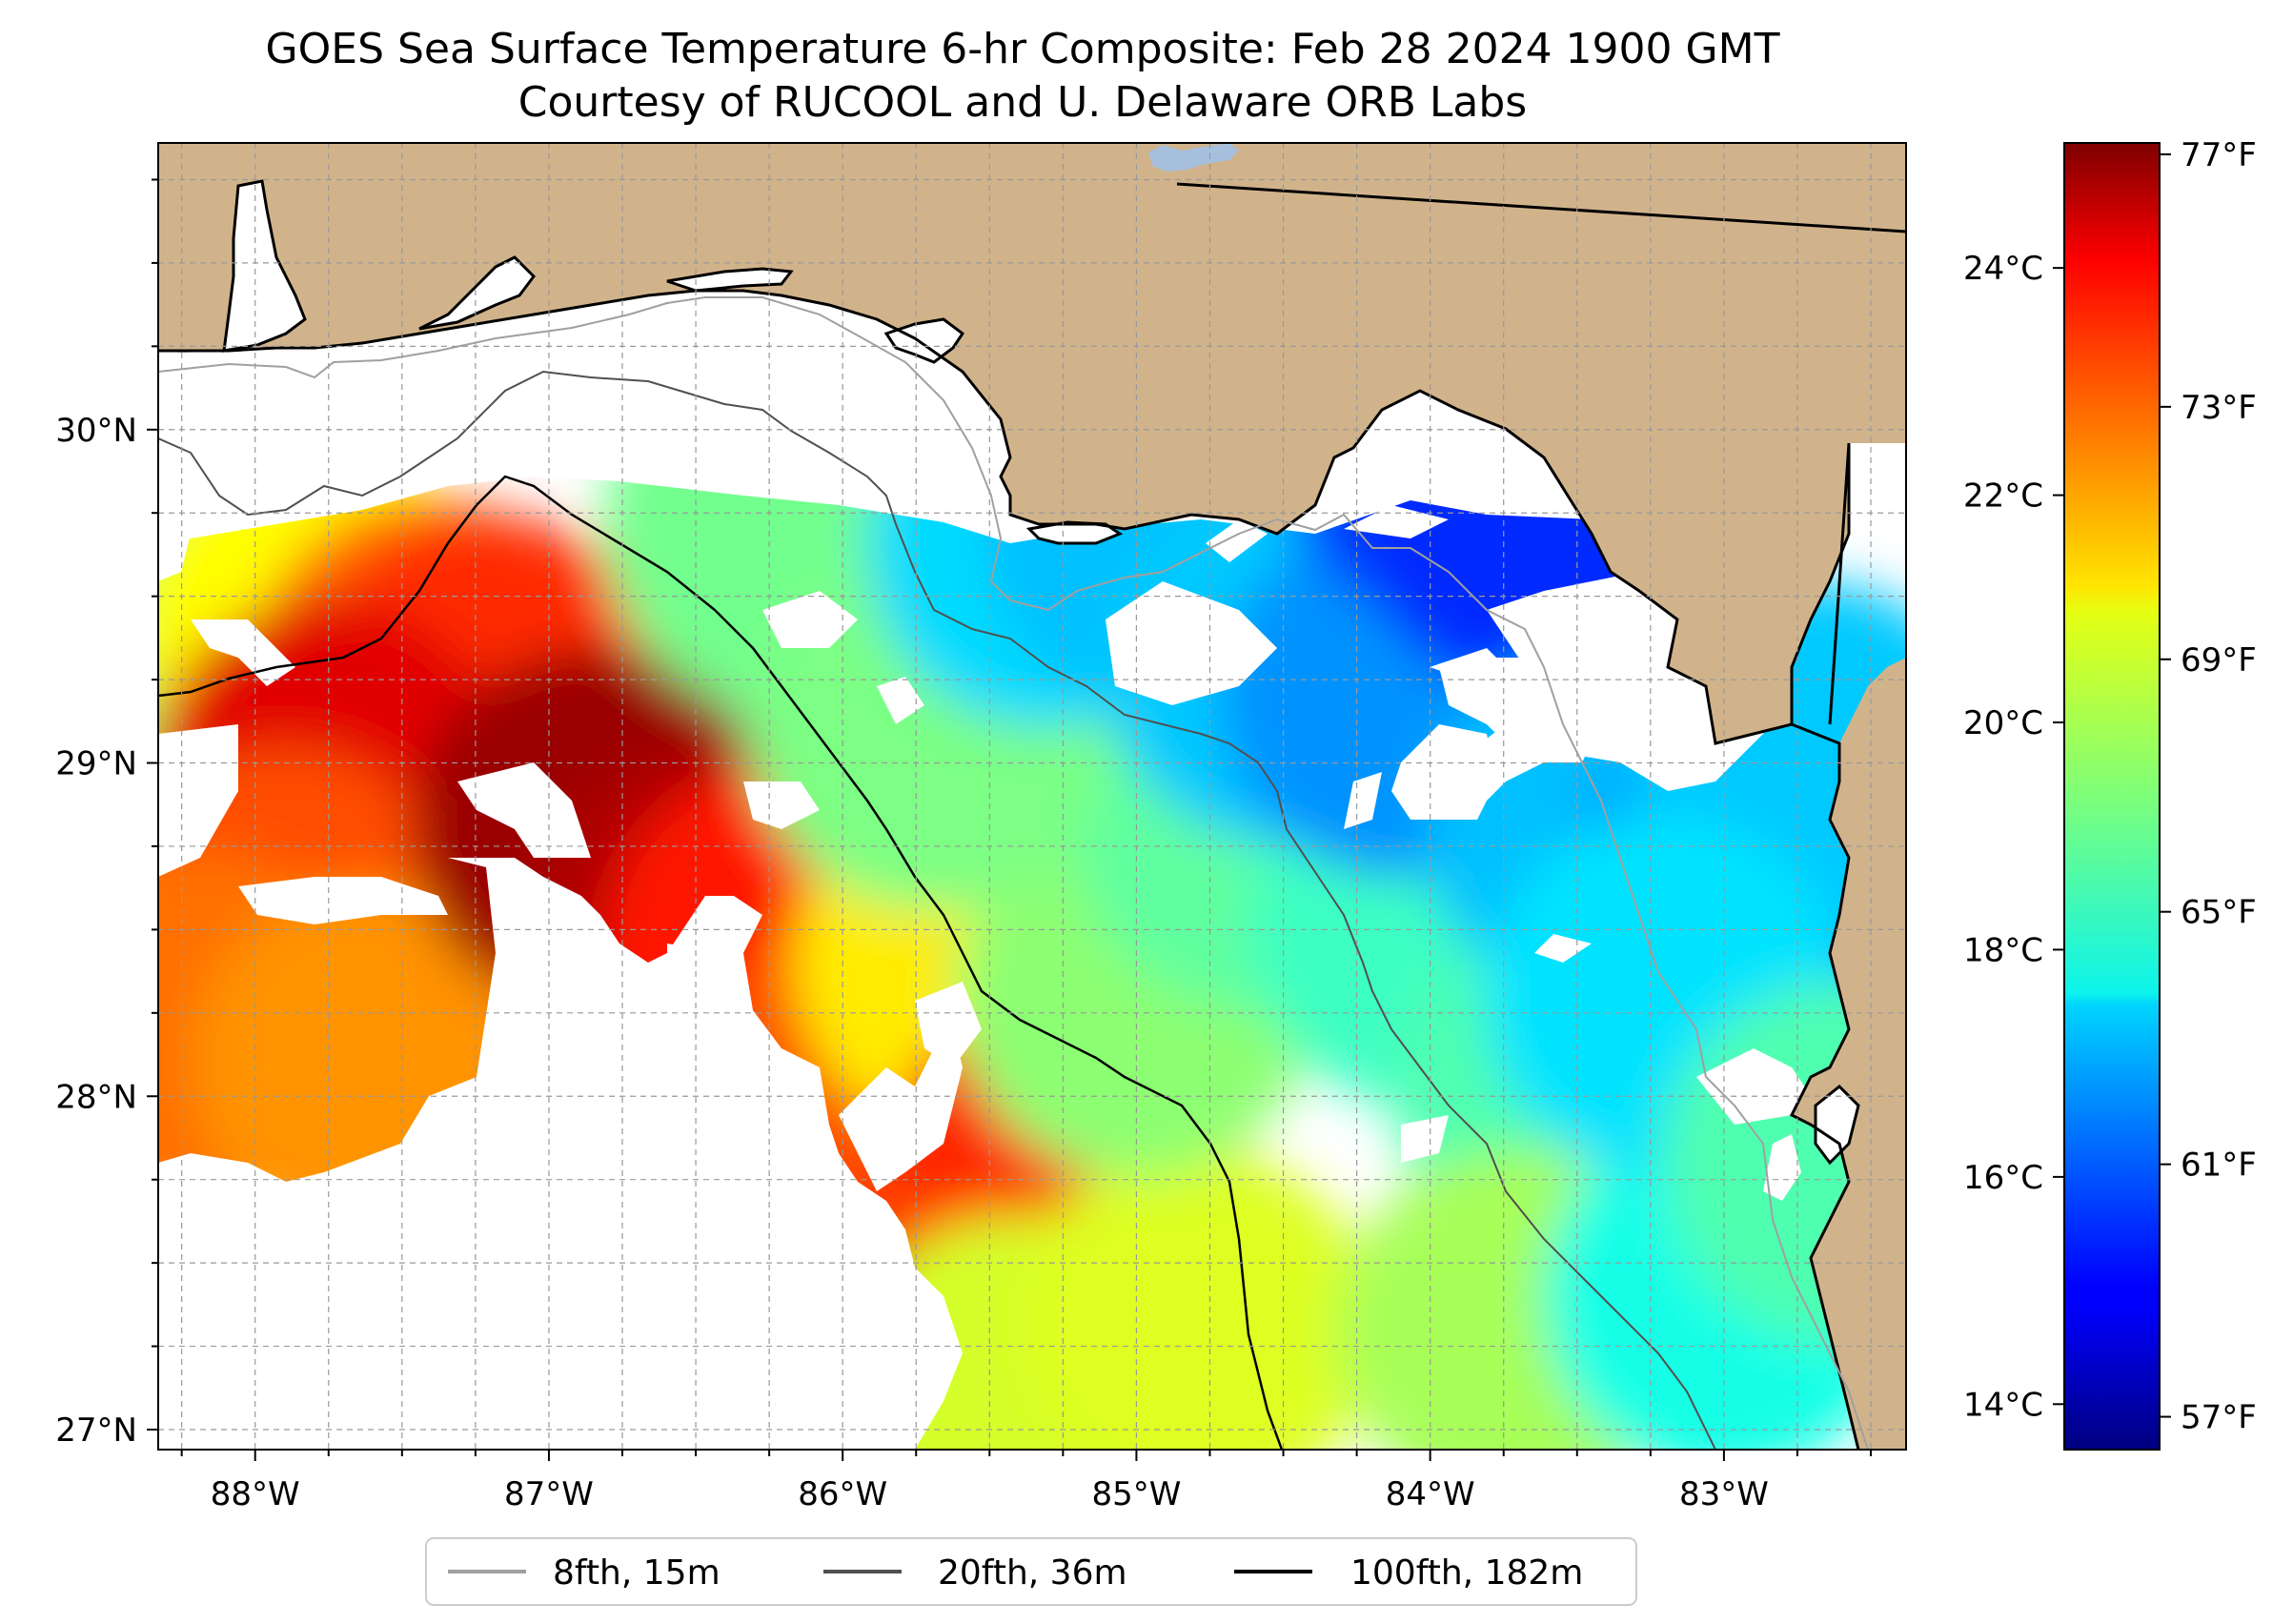 The width and height of the screenshot is (2293, 1624). Describe the element at coordinates (2219, 660) in the screenshot. I see `fahrenheit-tick-label: 69°F` at that location.